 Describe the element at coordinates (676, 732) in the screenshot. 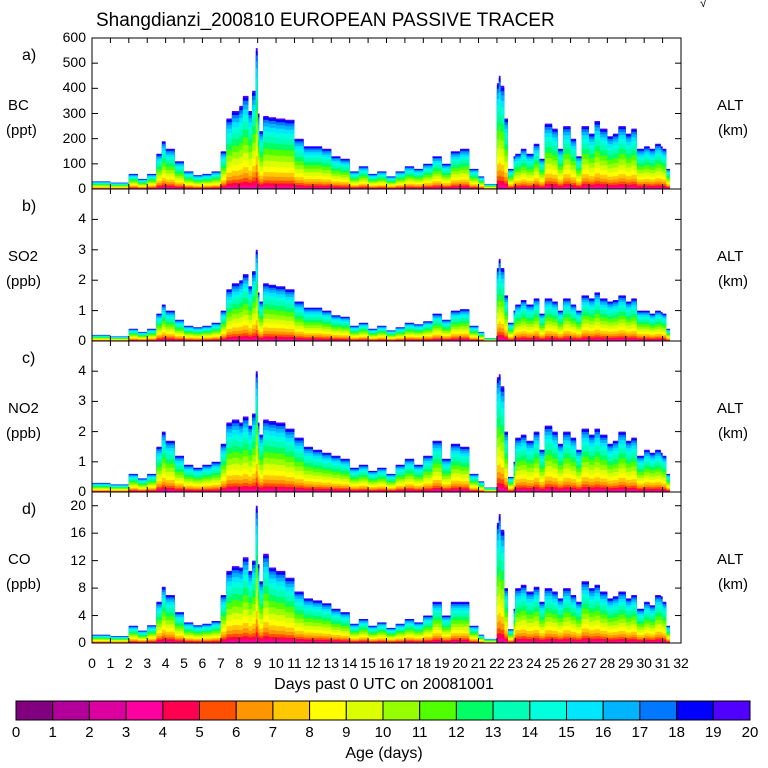

I see `colorbar-tick-18: 18` at that location.